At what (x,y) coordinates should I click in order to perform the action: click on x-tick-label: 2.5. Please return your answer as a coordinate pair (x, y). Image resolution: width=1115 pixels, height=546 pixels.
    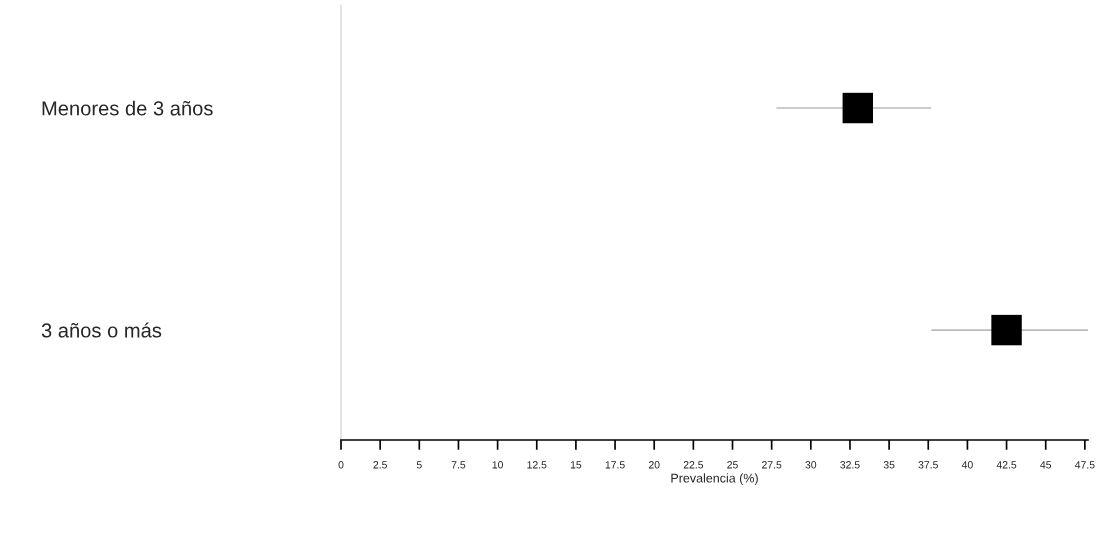
    Looking at the image, I should click on (380, 465).